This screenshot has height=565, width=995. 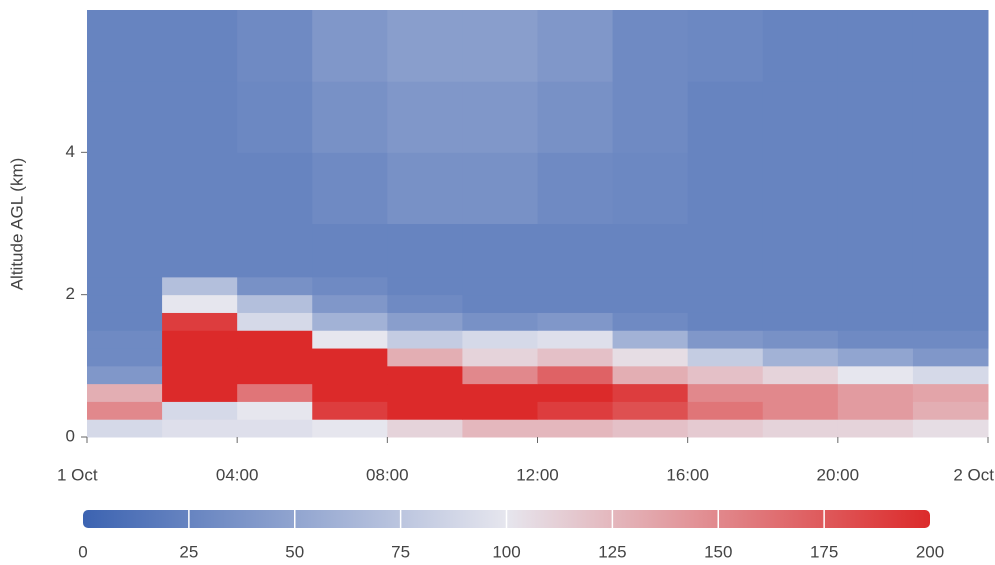 I want to click on colorbar-tick-label: 125, so click(x=612, y=551).